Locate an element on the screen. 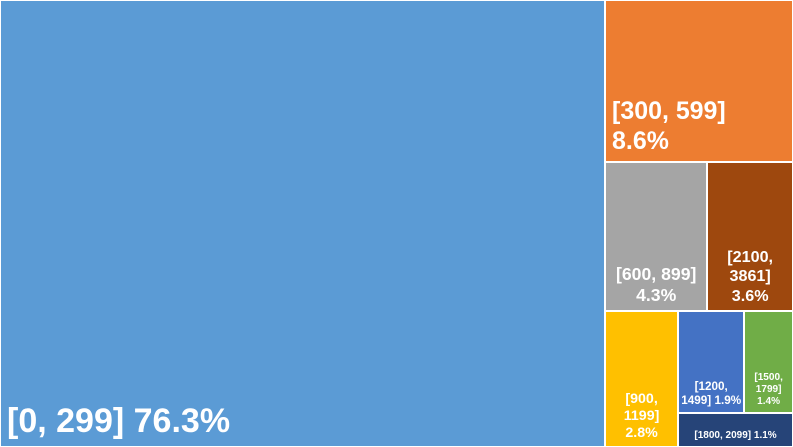 This screenshot has width=793, height=447. cell-label: [1200, 1499] 1.9% is located at coordinates (711, 395).